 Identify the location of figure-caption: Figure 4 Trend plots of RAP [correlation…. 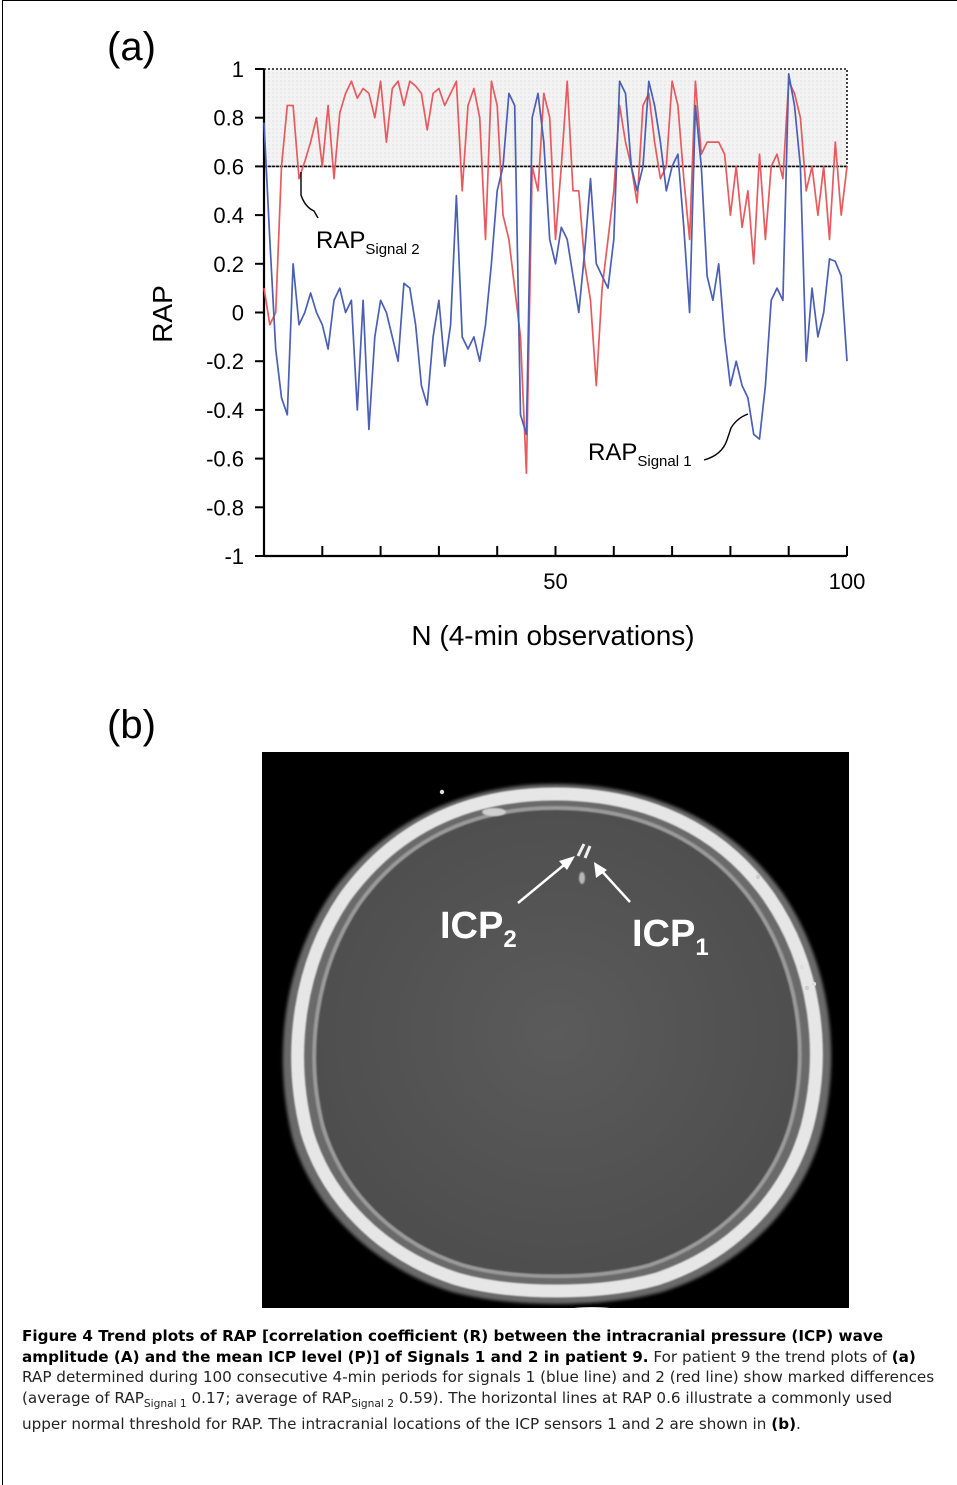
(481, 1380).